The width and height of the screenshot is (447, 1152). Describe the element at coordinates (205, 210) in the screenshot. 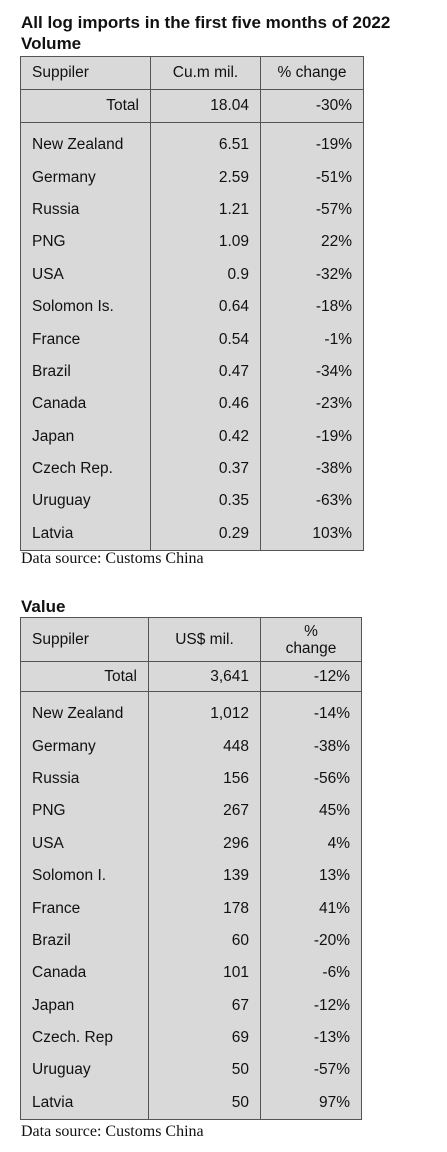

I see `volume-amount-cell: 1.21` at that location.